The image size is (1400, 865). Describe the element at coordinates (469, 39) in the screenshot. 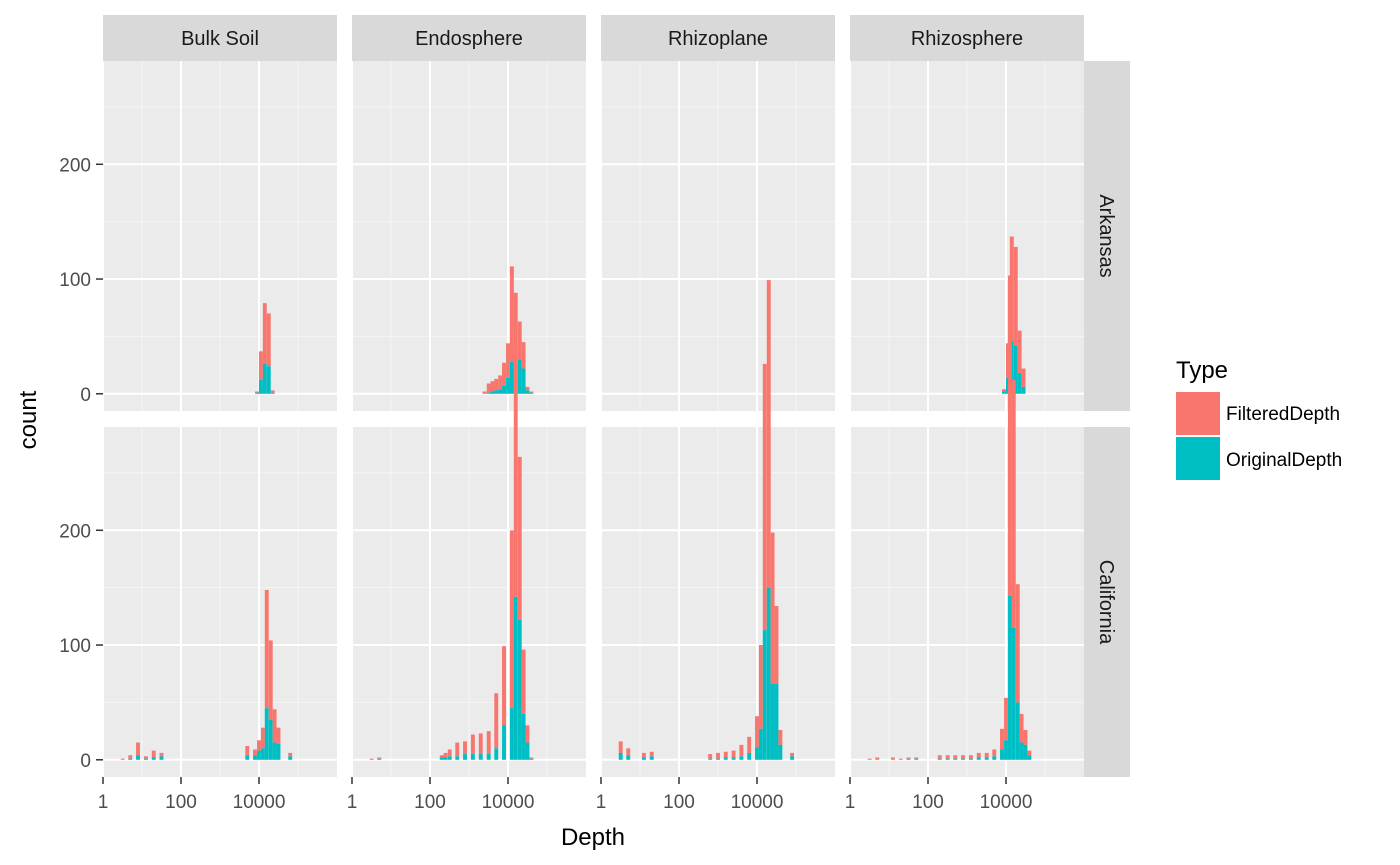

I see `strip-label-col-1: Endosphere` at that location.